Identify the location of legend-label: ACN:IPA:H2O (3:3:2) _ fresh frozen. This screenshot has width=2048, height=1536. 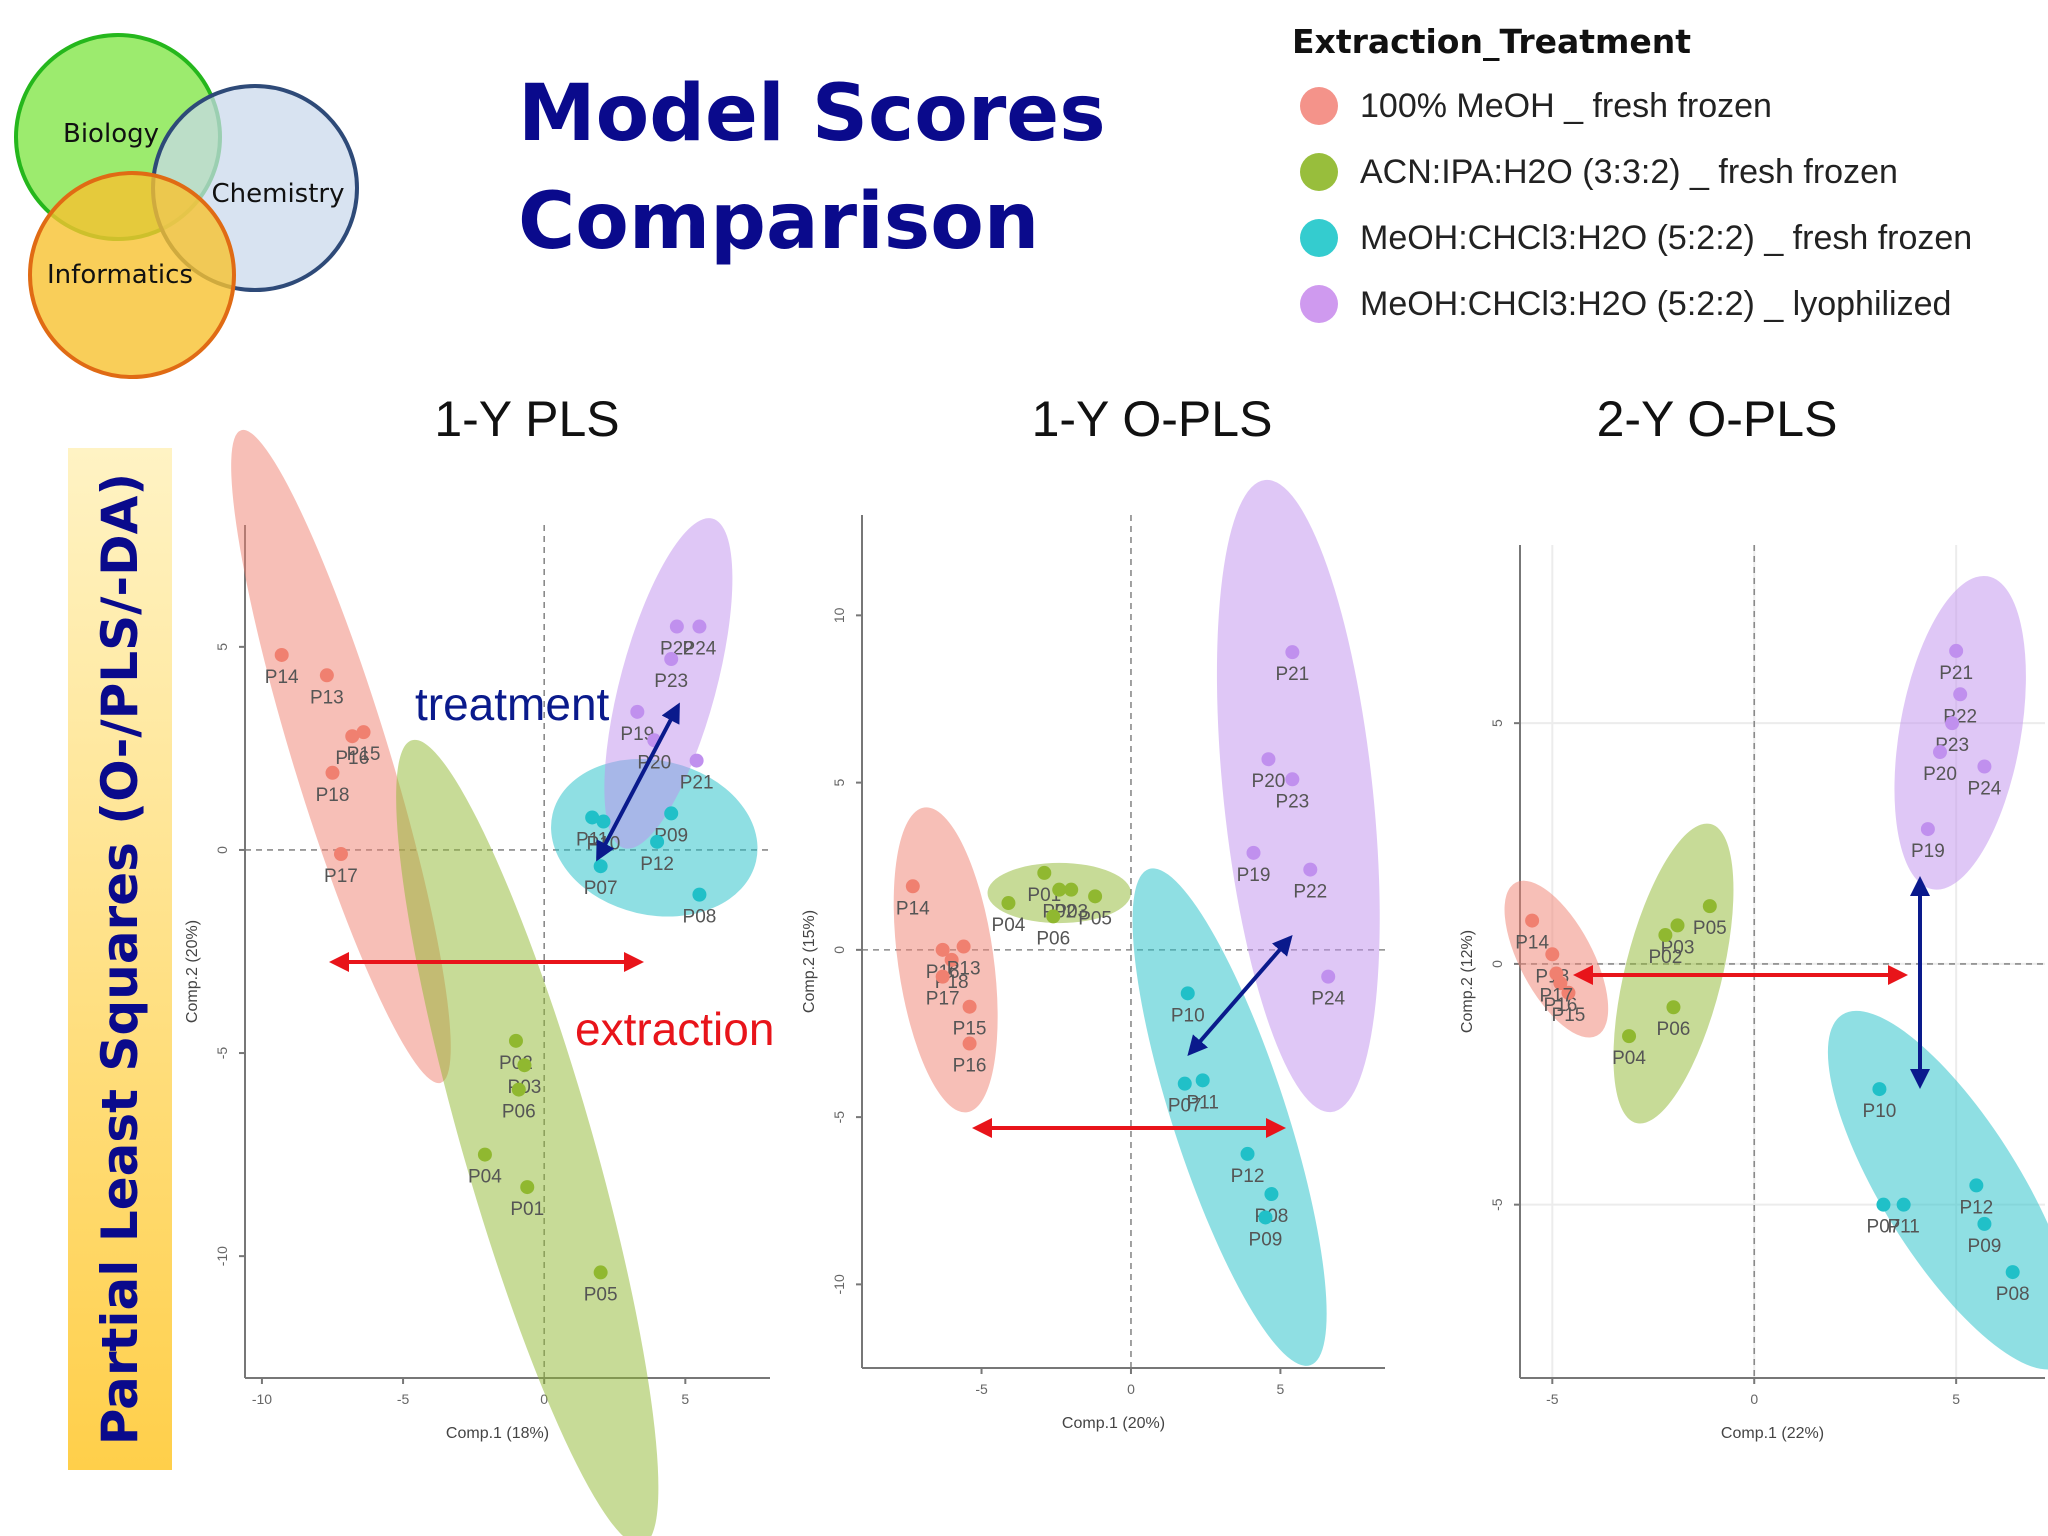
(1629, 171).